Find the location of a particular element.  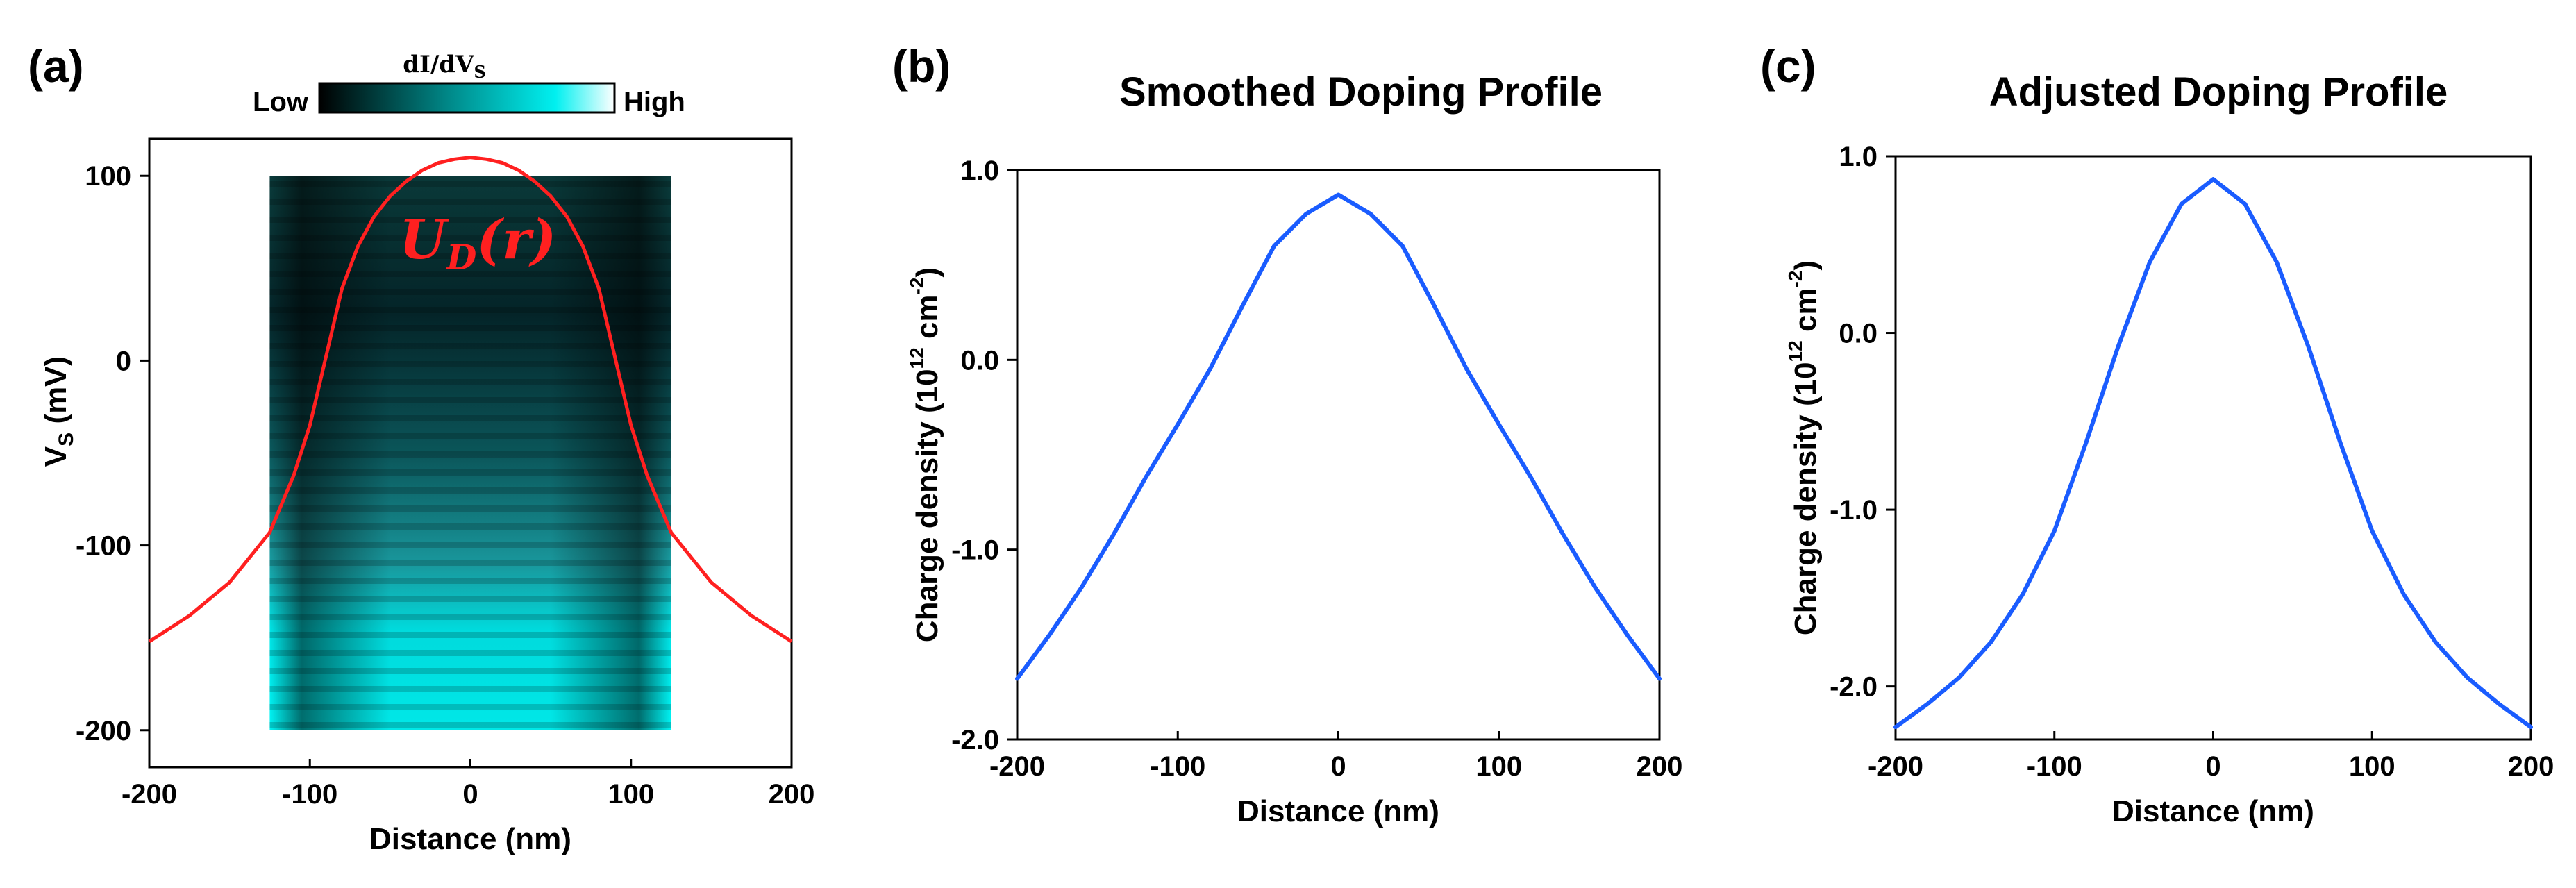

y-tick-label: -100 is located at coordinates (103, 546).